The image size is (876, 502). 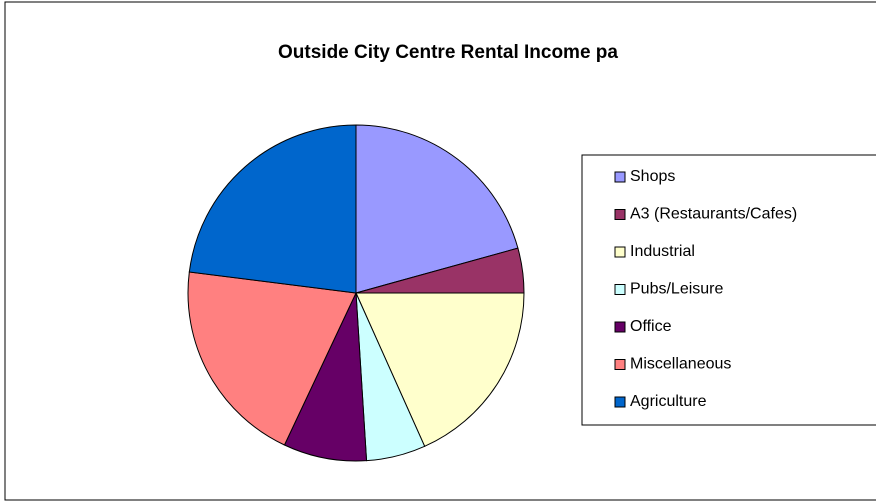 What do you see at coordinates (662, 251) in the screenshot?
I see `legend-label: Industrial` at bounding box center [662, 251].